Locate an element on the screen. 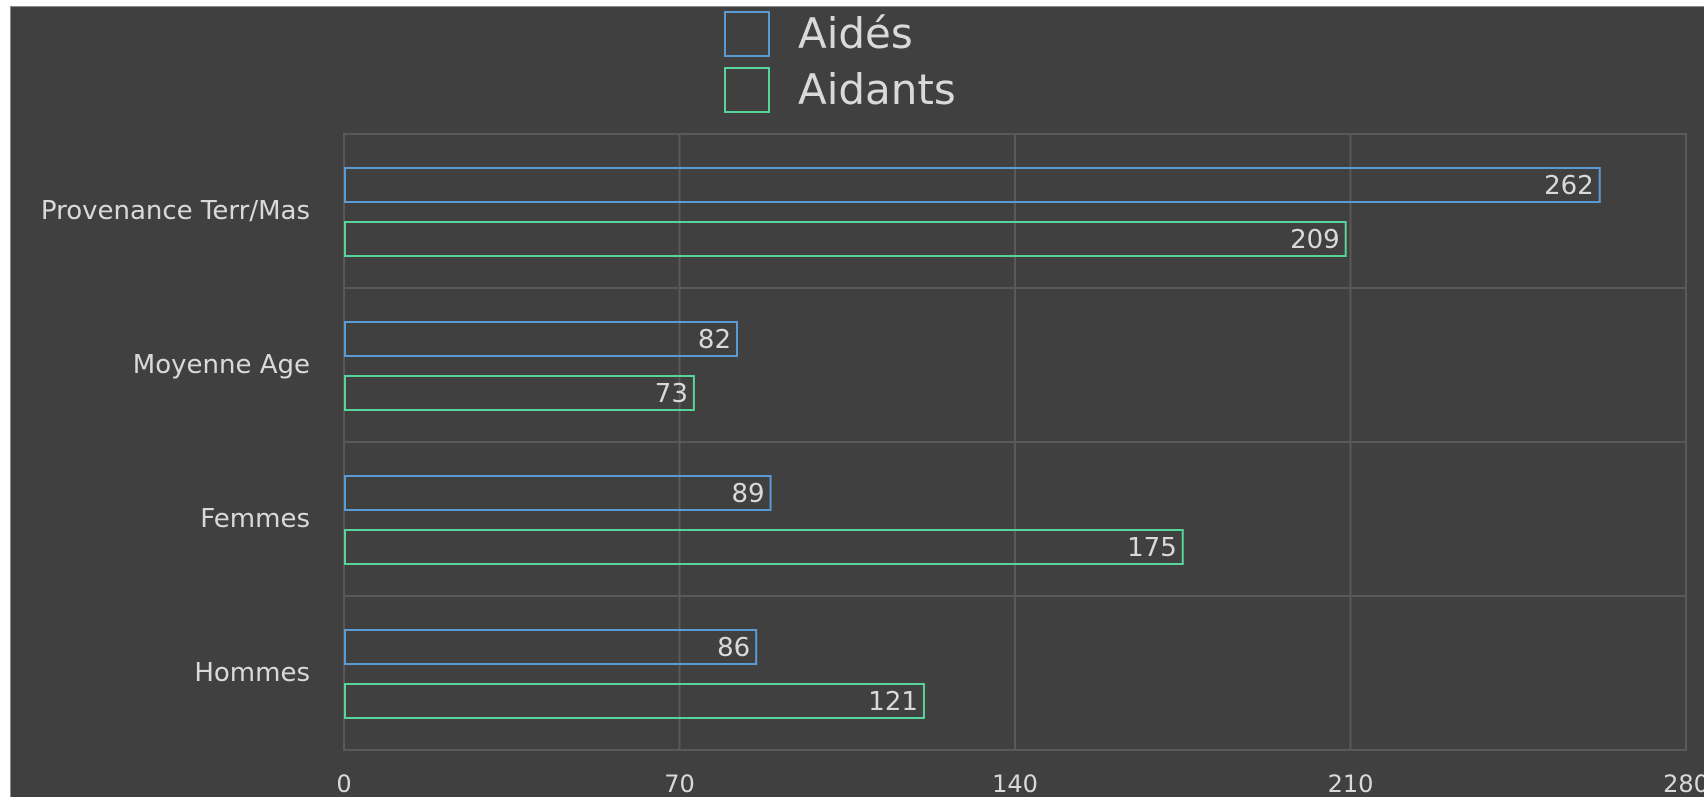 Image resolution: width=1704 pixels, height=797 pixels. data-label: 89 is located at coordinates (747, 494).